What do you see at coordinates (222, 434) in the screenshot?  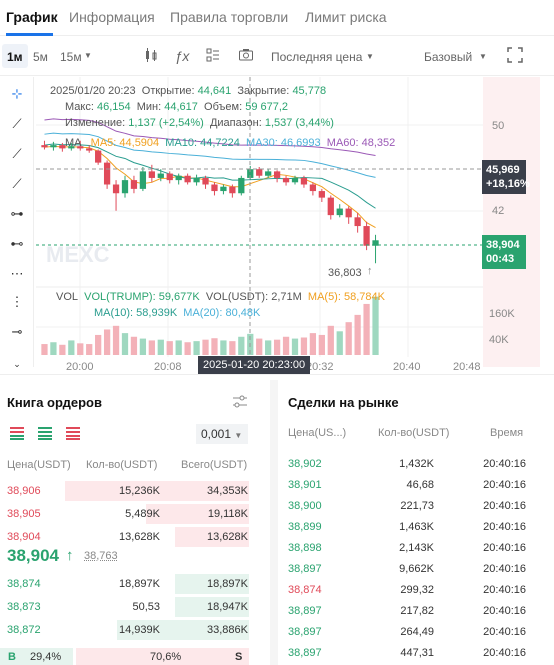 I see `precision-select: 0,001 ▼` at bounding box center [222, 434].